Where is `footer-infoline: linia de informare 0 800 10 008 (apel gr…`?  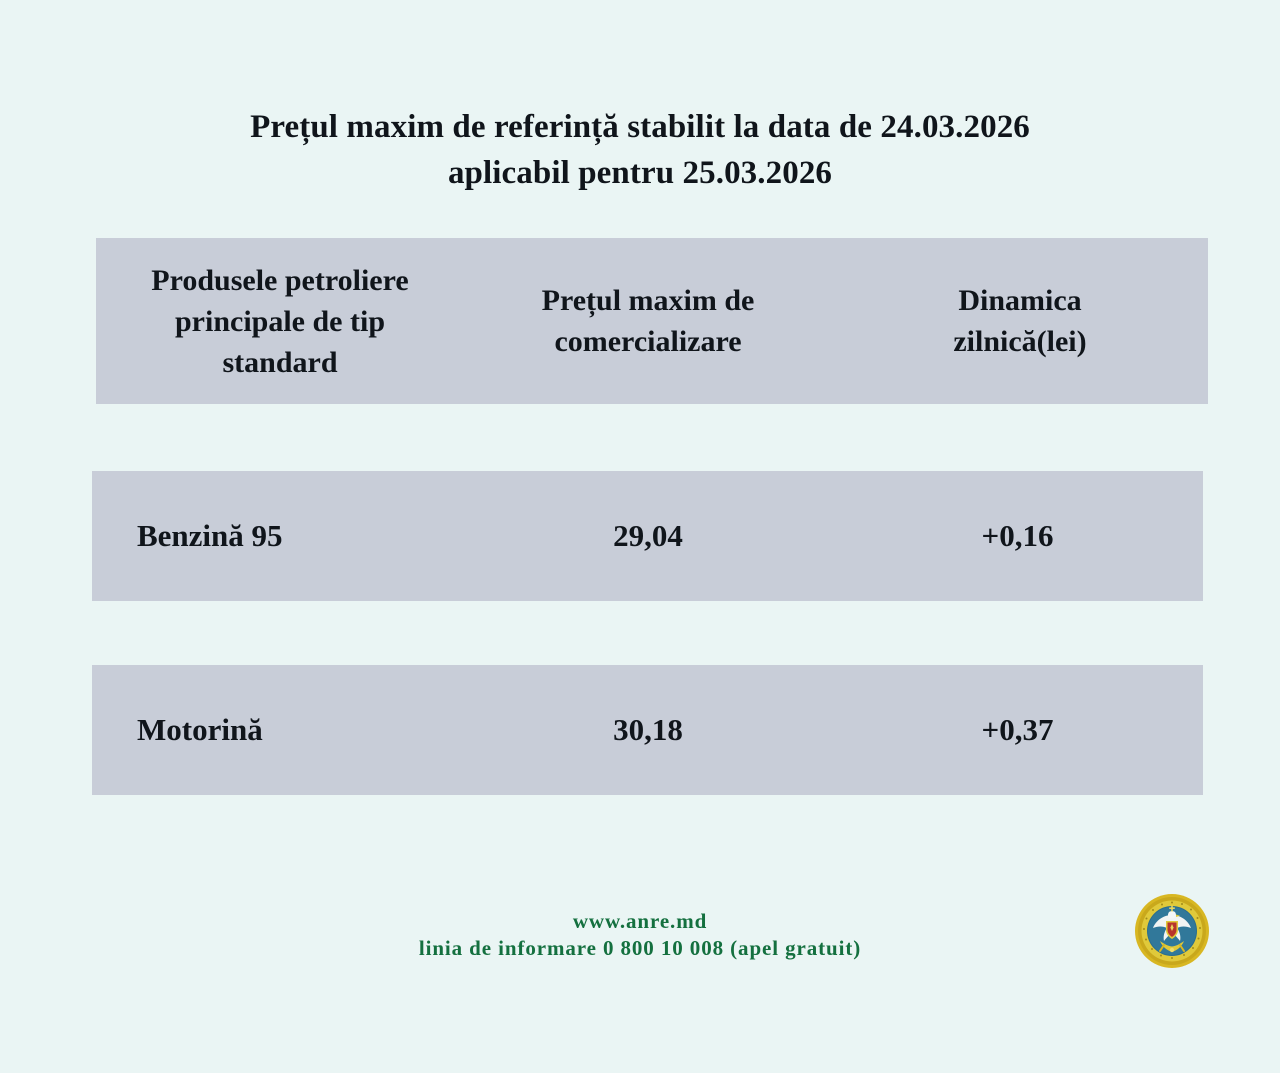
footer-infoline: linia de informare 0 800 10 008 (apel gr… is located at coordinates (640, 948).